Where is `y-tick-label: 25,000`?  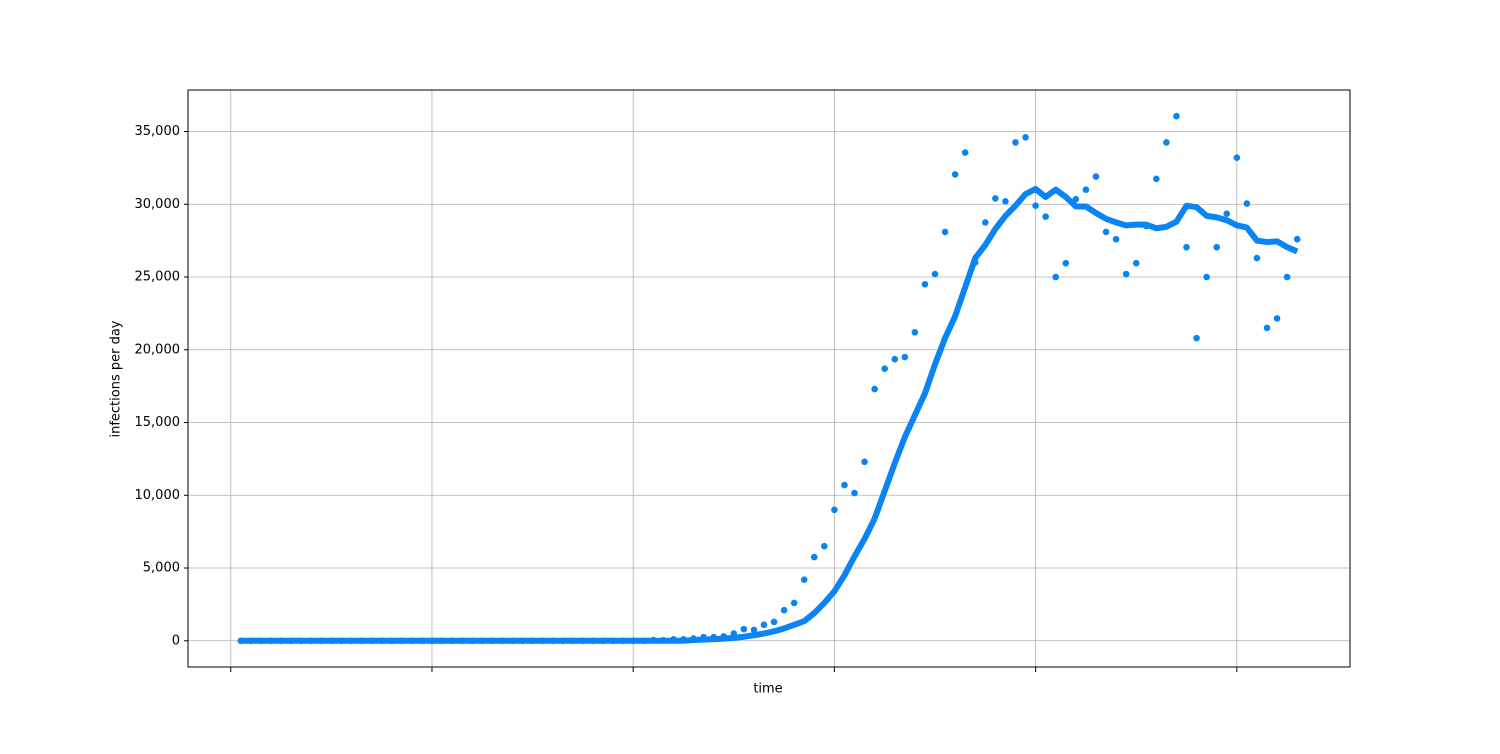
y-tick-label: 25,000 is located at coordinates (158, 277).